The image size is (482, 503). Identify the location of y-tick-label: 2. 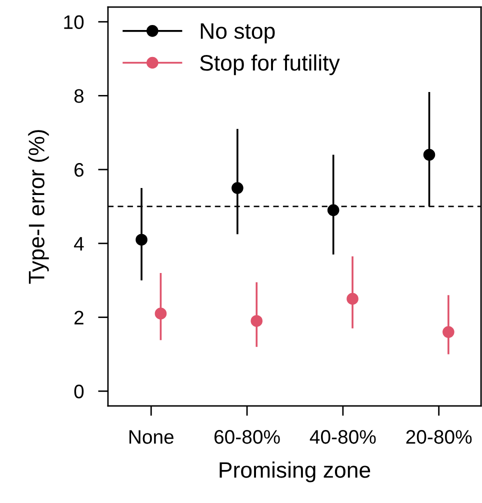
(79, 317).